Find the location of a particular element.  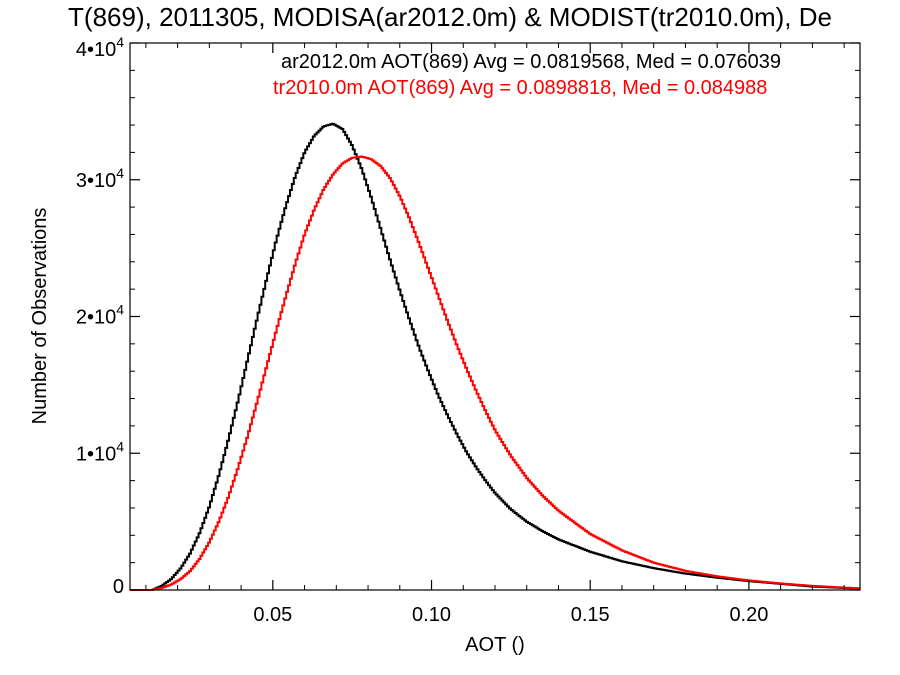

x-axis-label: AOT () is located at coordinates (495, 645).